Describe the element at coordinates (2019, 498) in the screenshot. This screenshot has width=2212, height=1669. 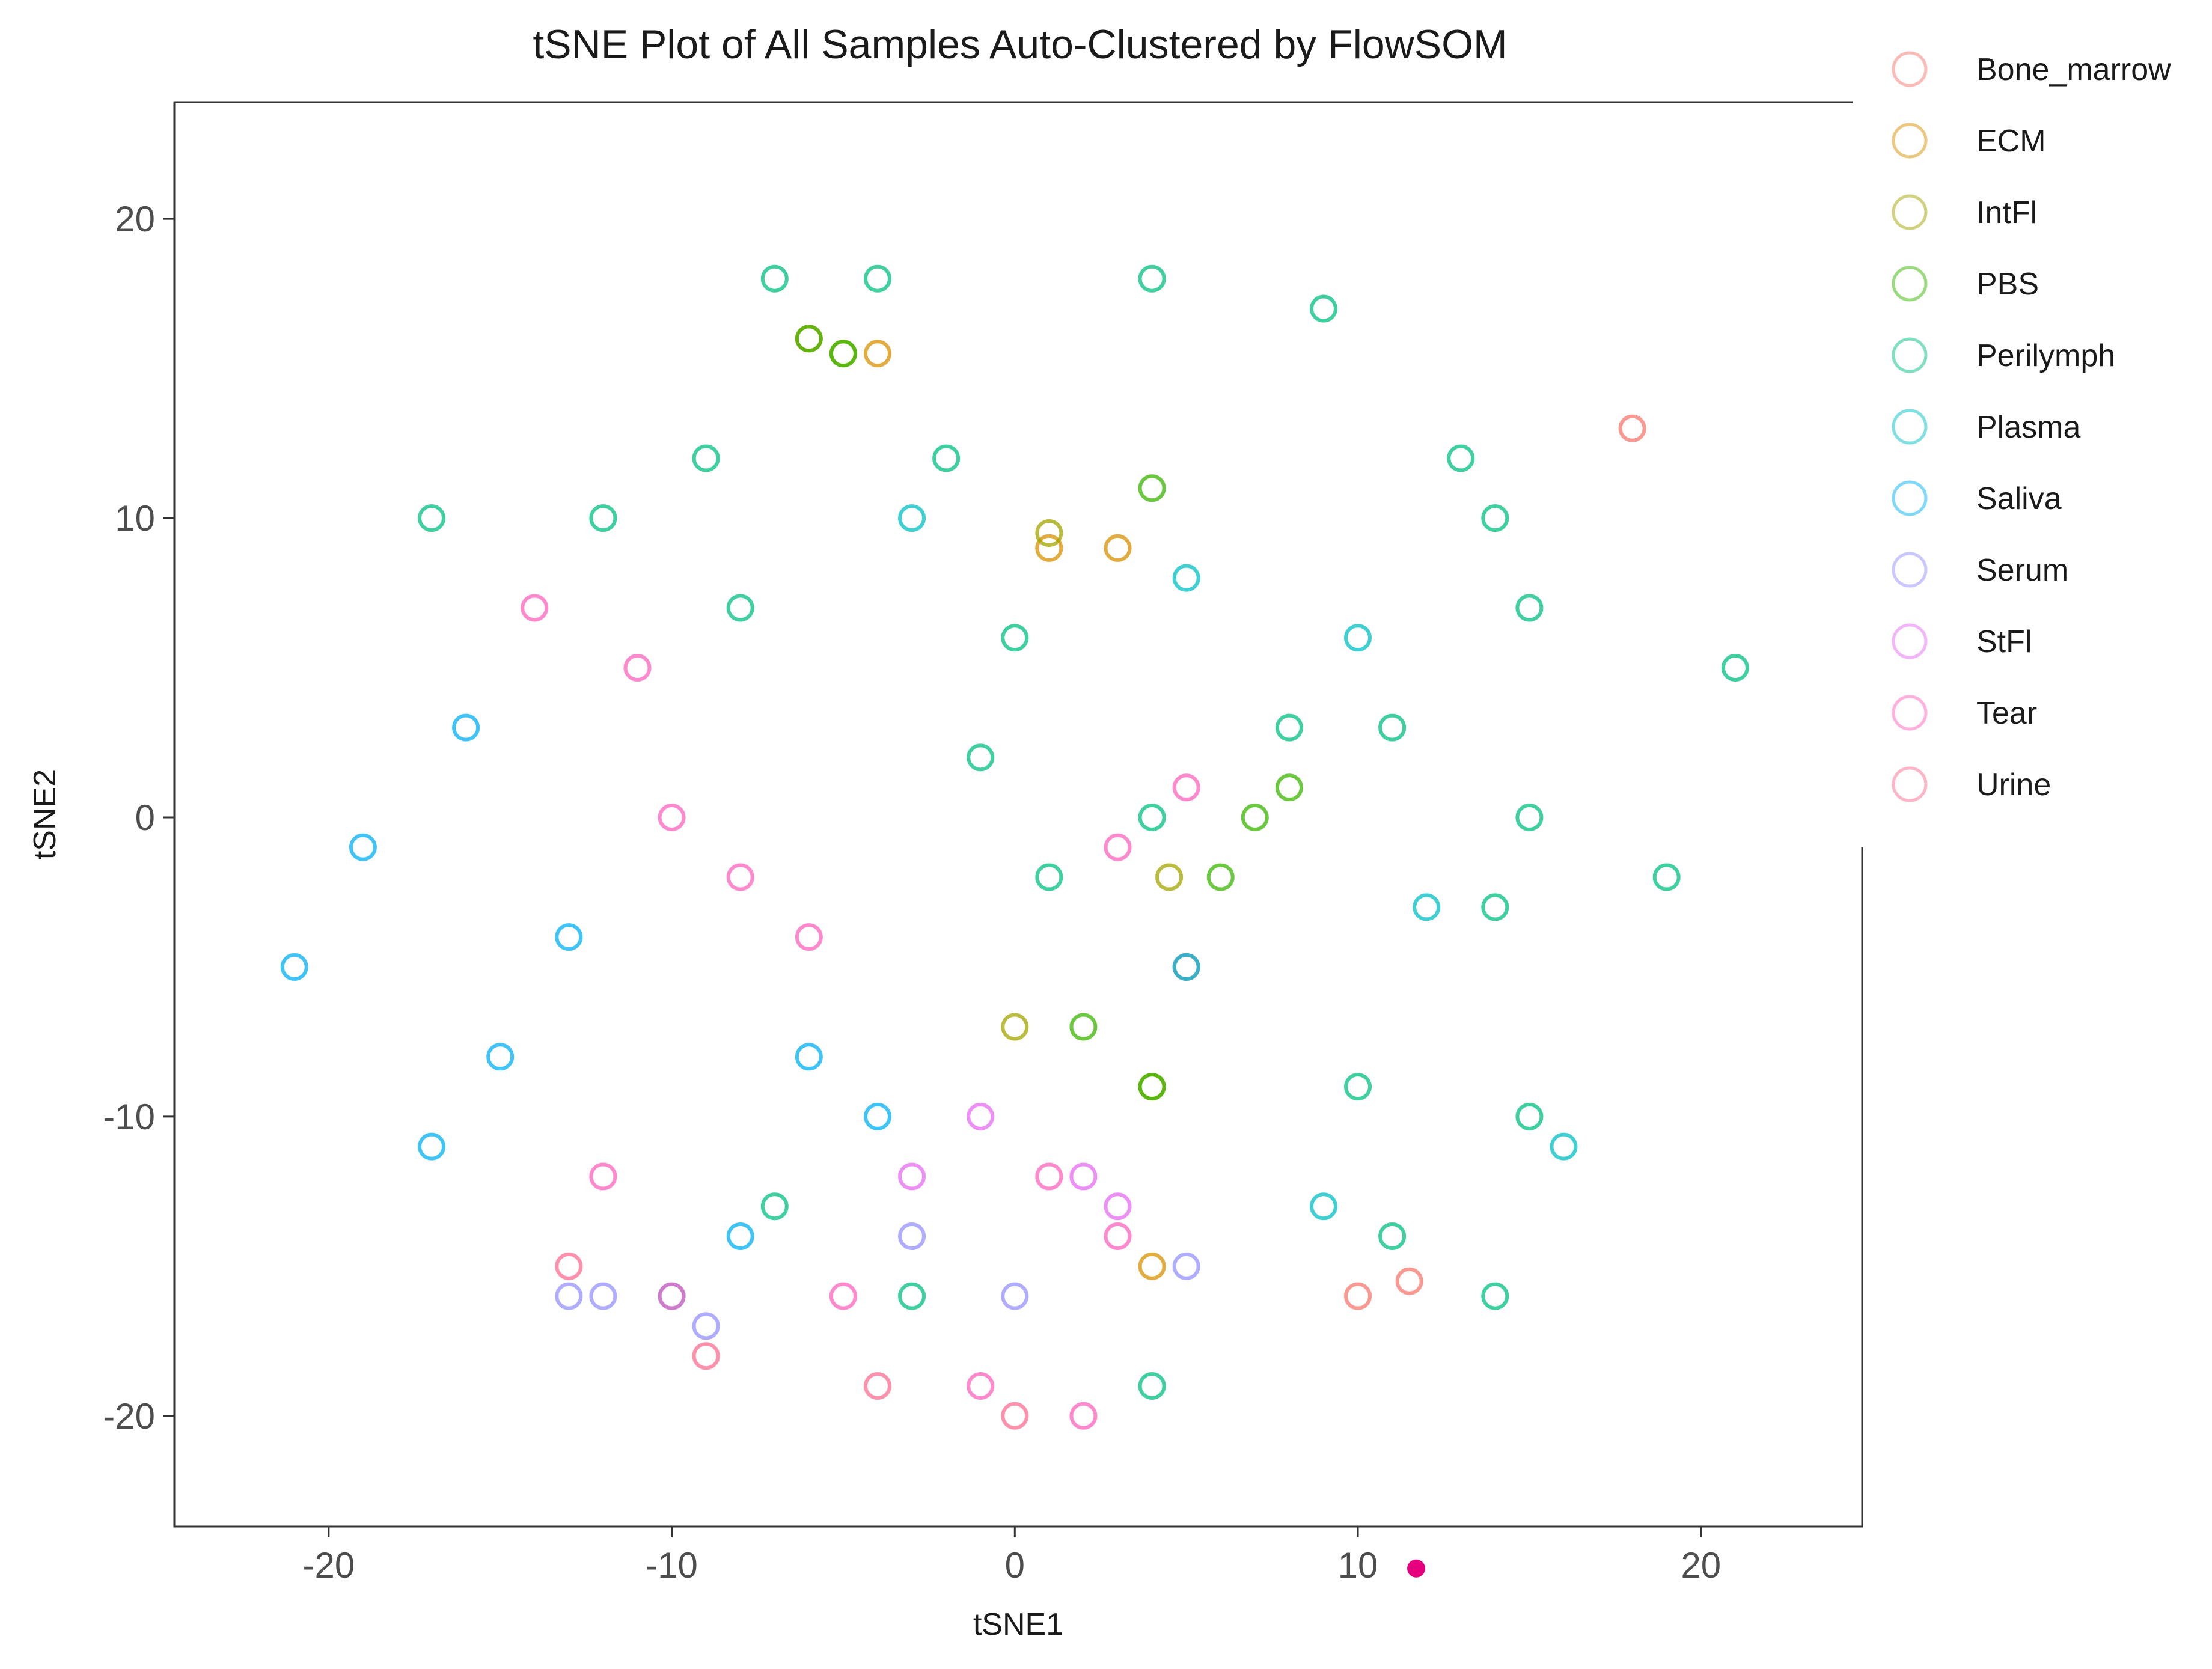
I see `legend-entry-label: Saliva` at that location.